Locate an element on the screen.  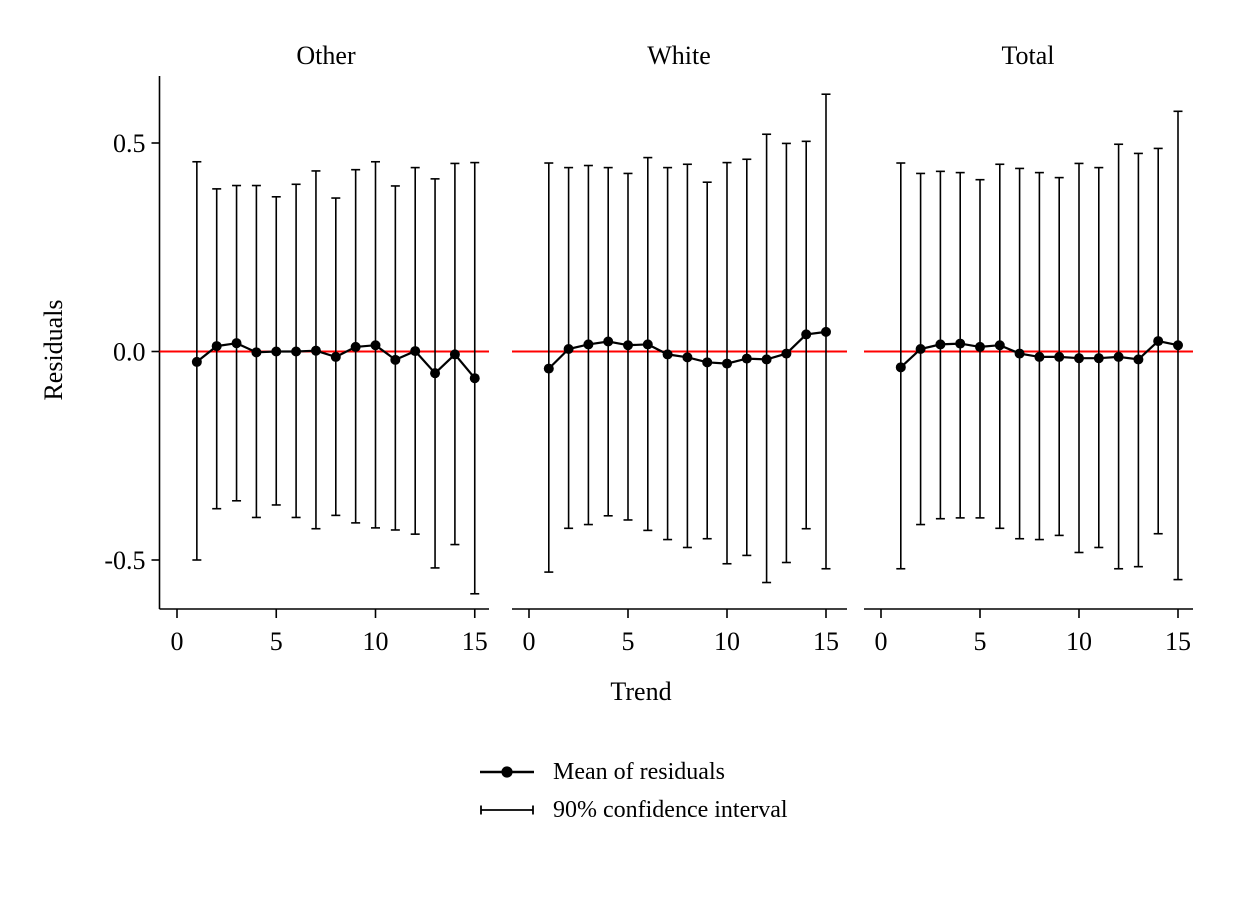
y-axis-title: Residuals is located at coordinates (53, 350).